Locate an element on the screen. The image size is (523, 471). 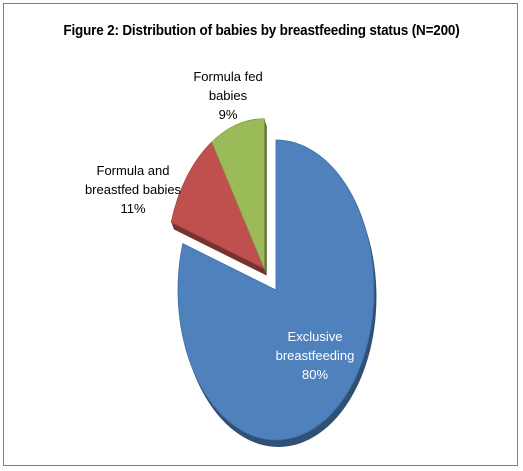
slice-value-label: 80% is located at coordinates (315, 374).